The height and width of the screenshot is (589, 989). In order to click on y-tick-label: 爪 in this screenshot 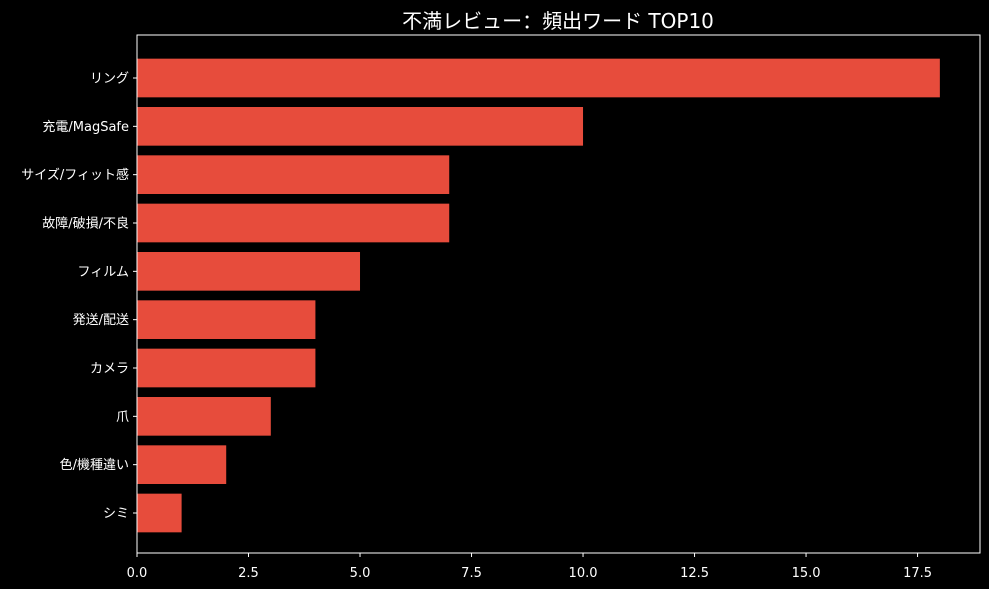, I will do `click(122, 417)`.